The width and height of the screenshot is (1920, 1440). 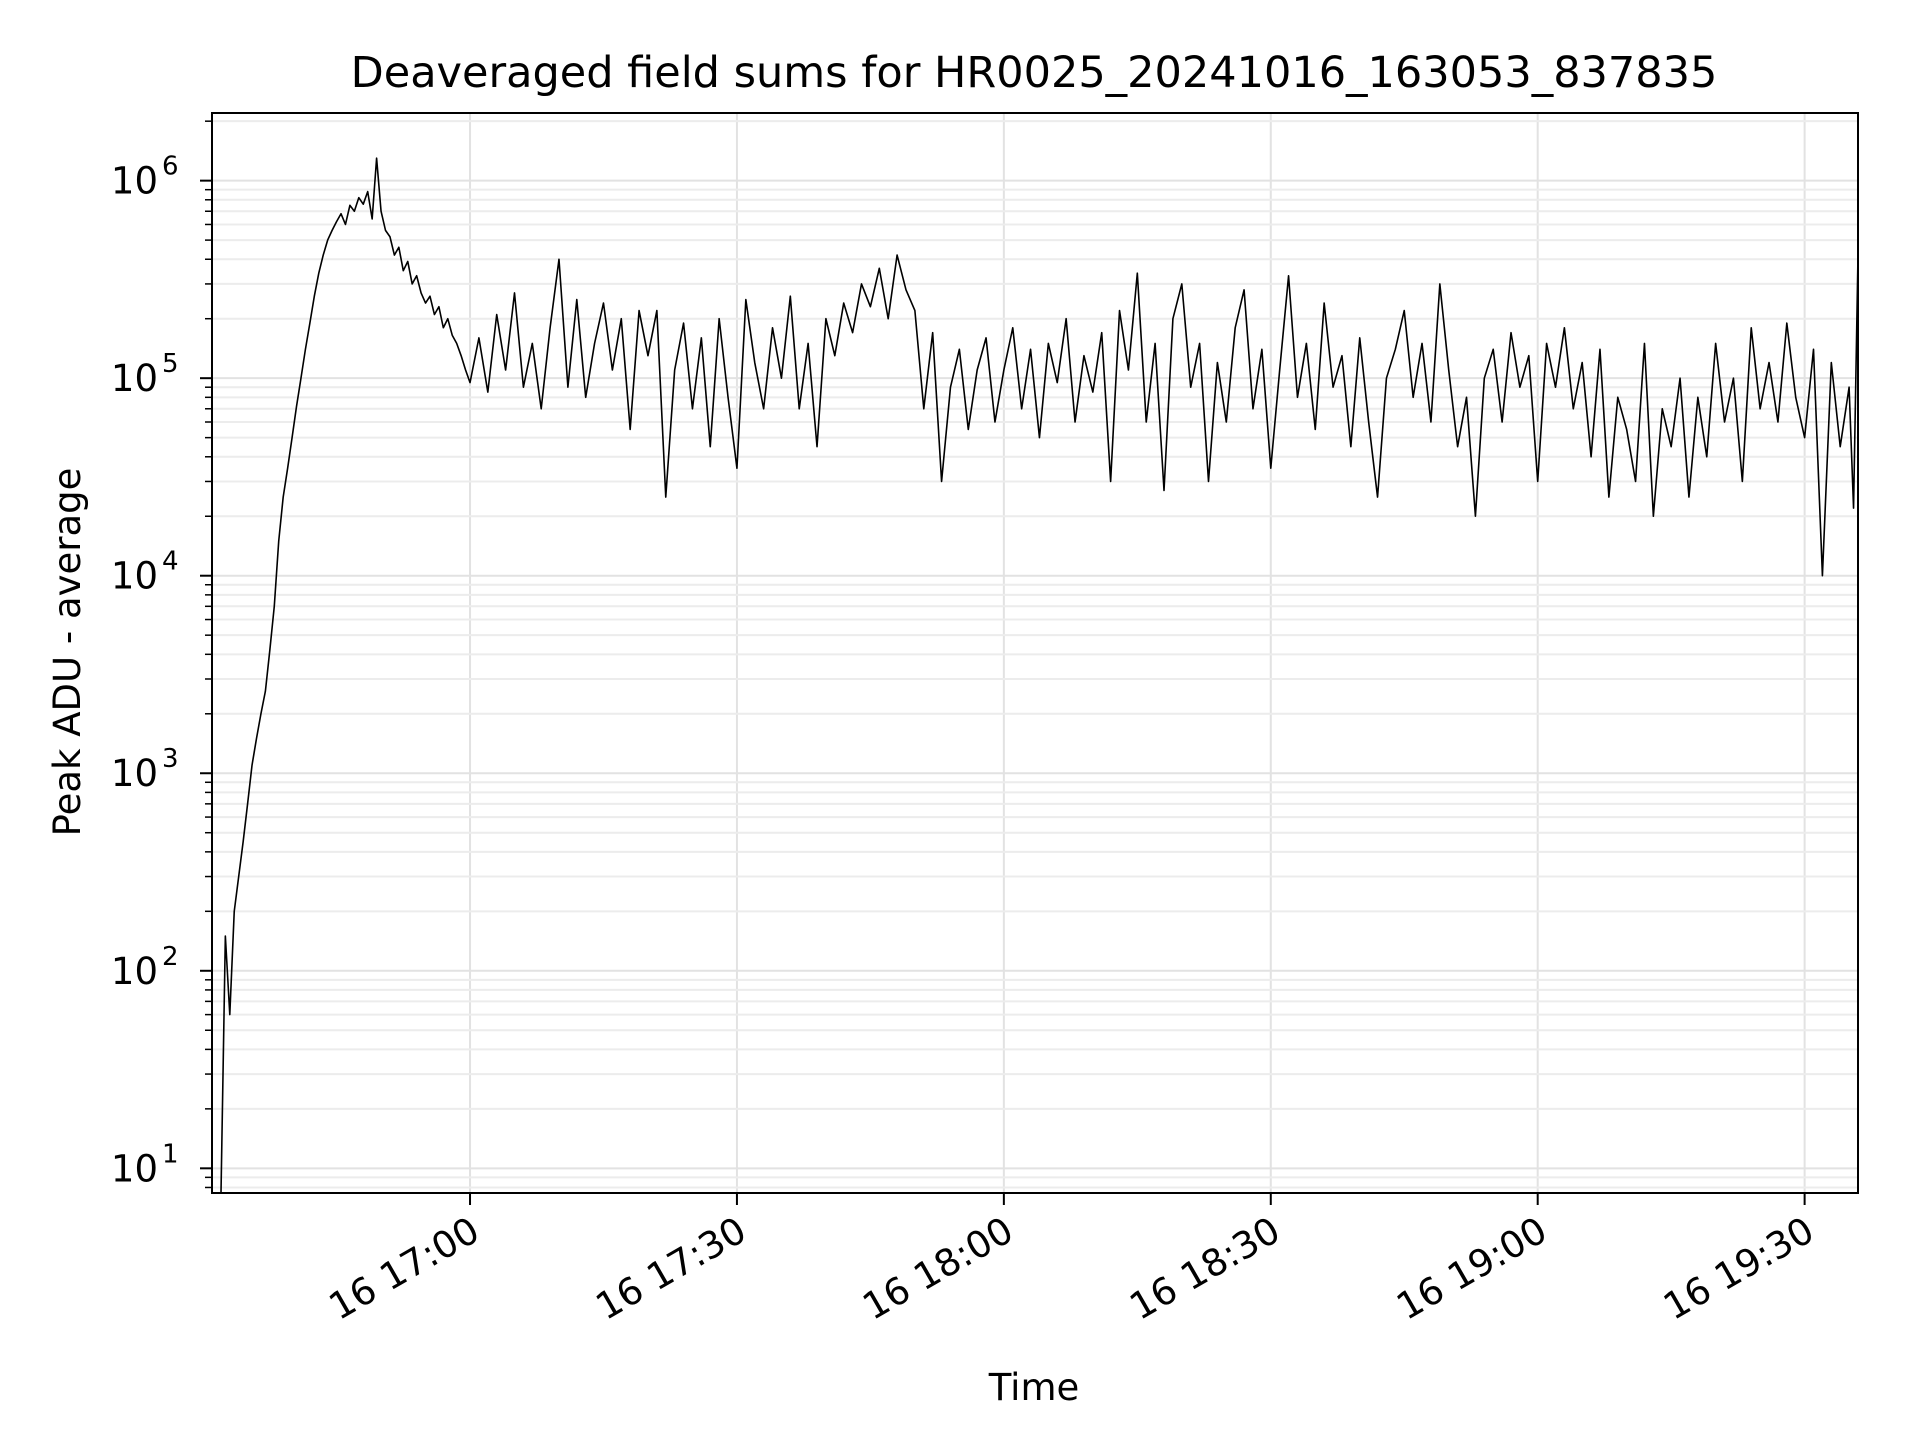 I want to click on y-tick-exponent: 2, so click(x=170, y=957).